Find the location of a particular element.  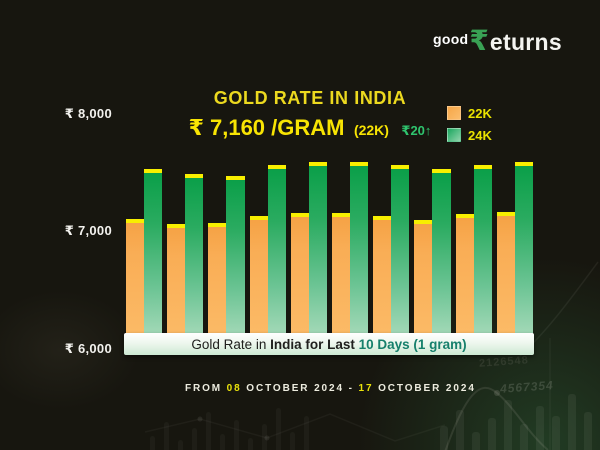

legend-item-22k: 22K is located at coordinates (469, 113).